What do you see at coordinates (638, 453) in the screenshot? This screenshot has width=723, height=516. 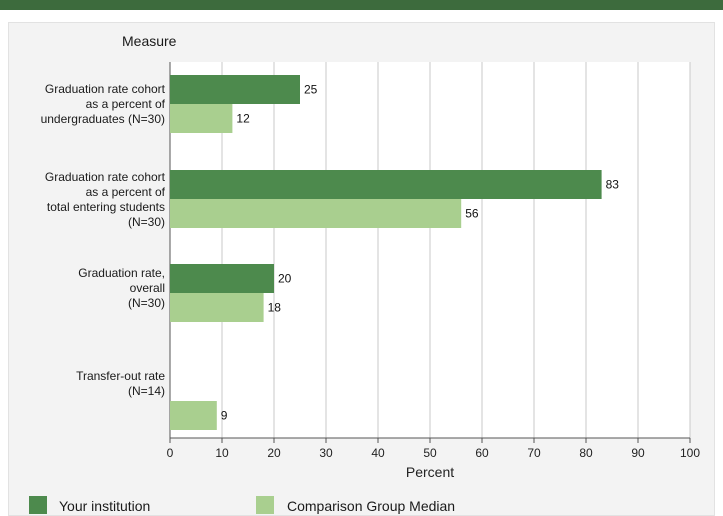 I see `tick-label-90: 90` at bounding box center [638, 453].